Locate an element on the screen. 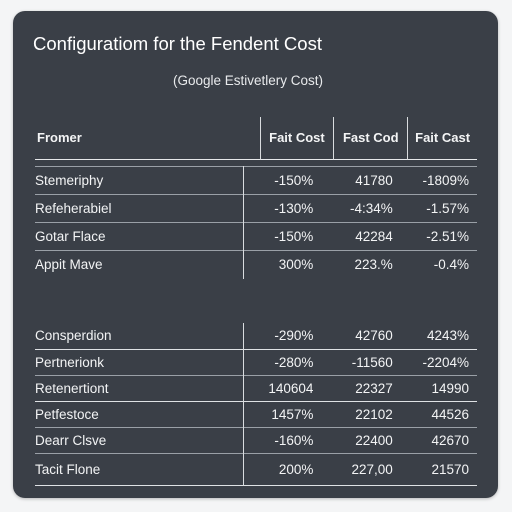 This screenshot has height=512, width=512. cell-value: 42760 is located at coordinates (374, 336).